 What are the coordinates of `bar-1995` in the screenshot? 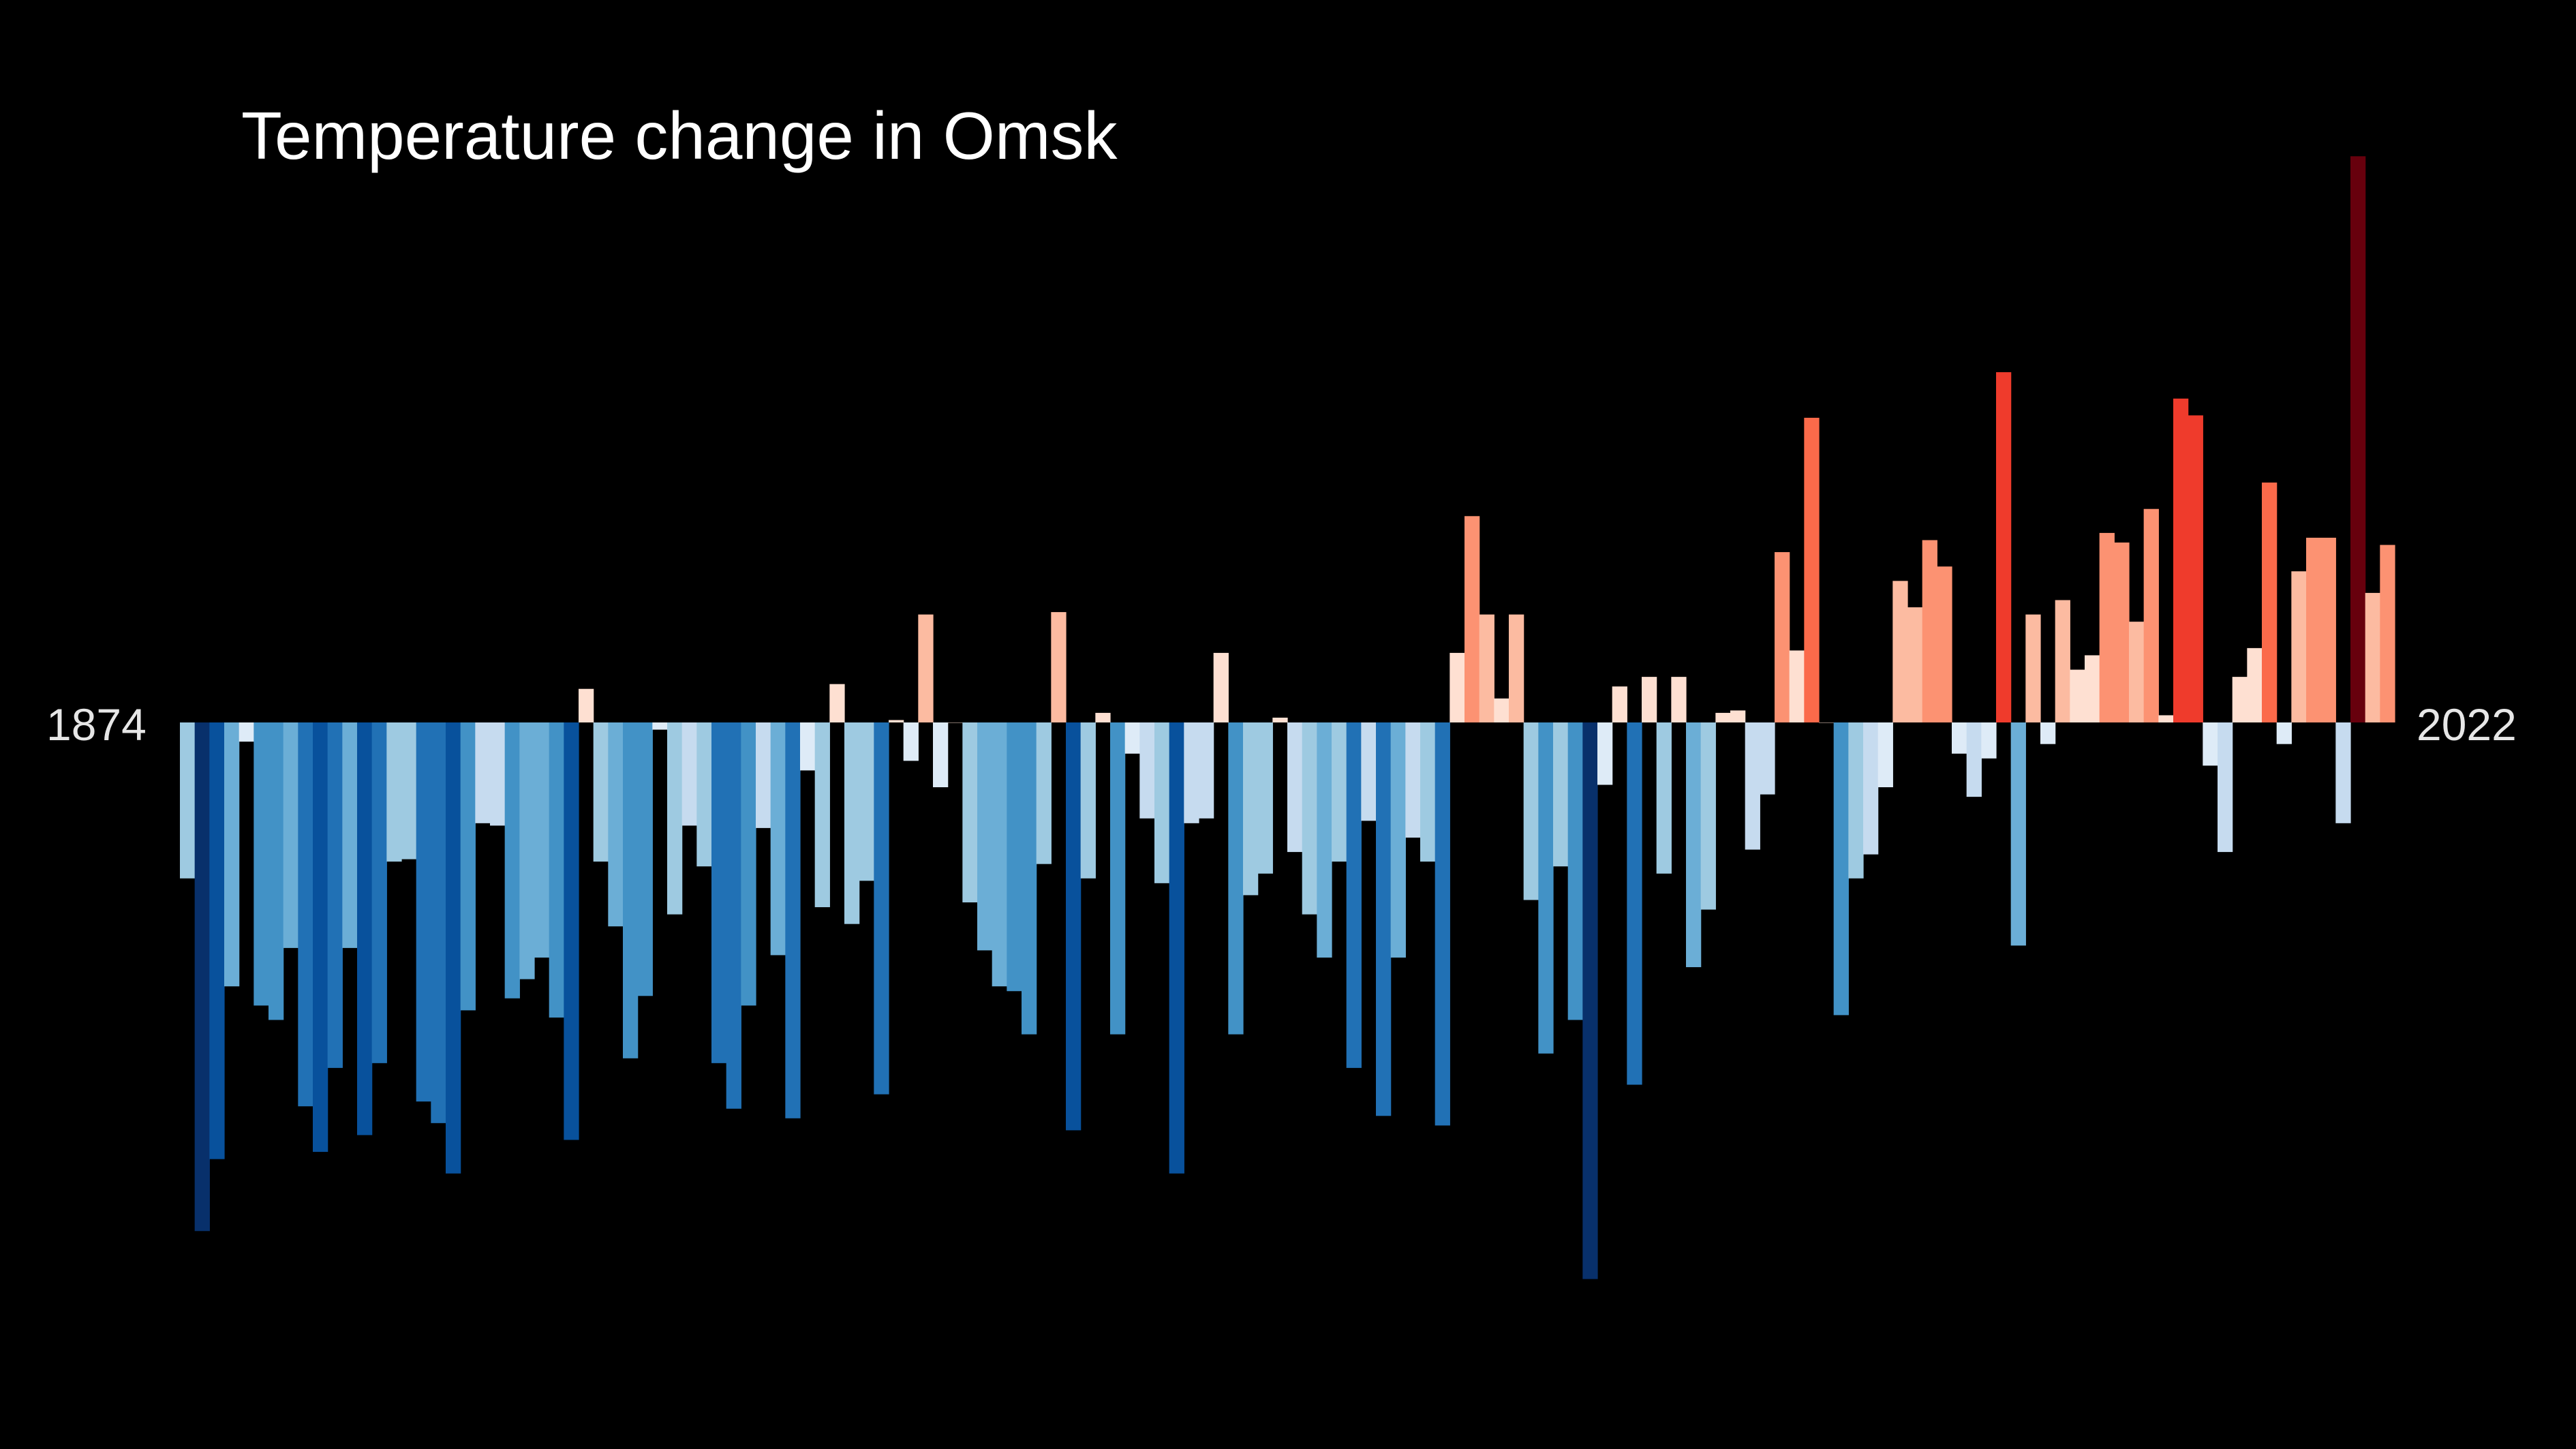 It's located at (1974, 760).